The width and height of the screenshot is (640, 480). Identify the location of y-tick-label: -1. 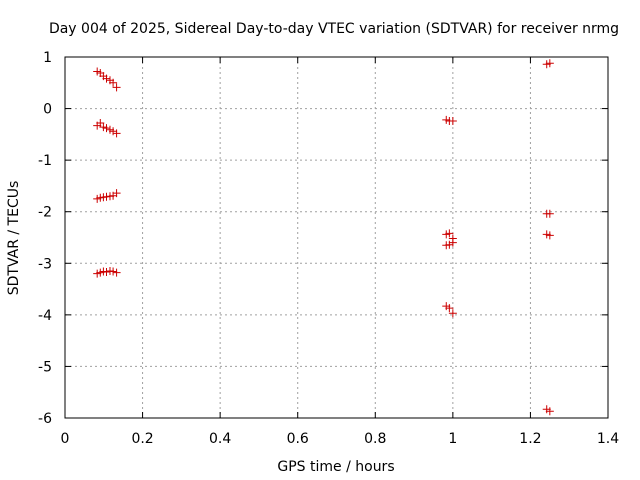
(45, 161).